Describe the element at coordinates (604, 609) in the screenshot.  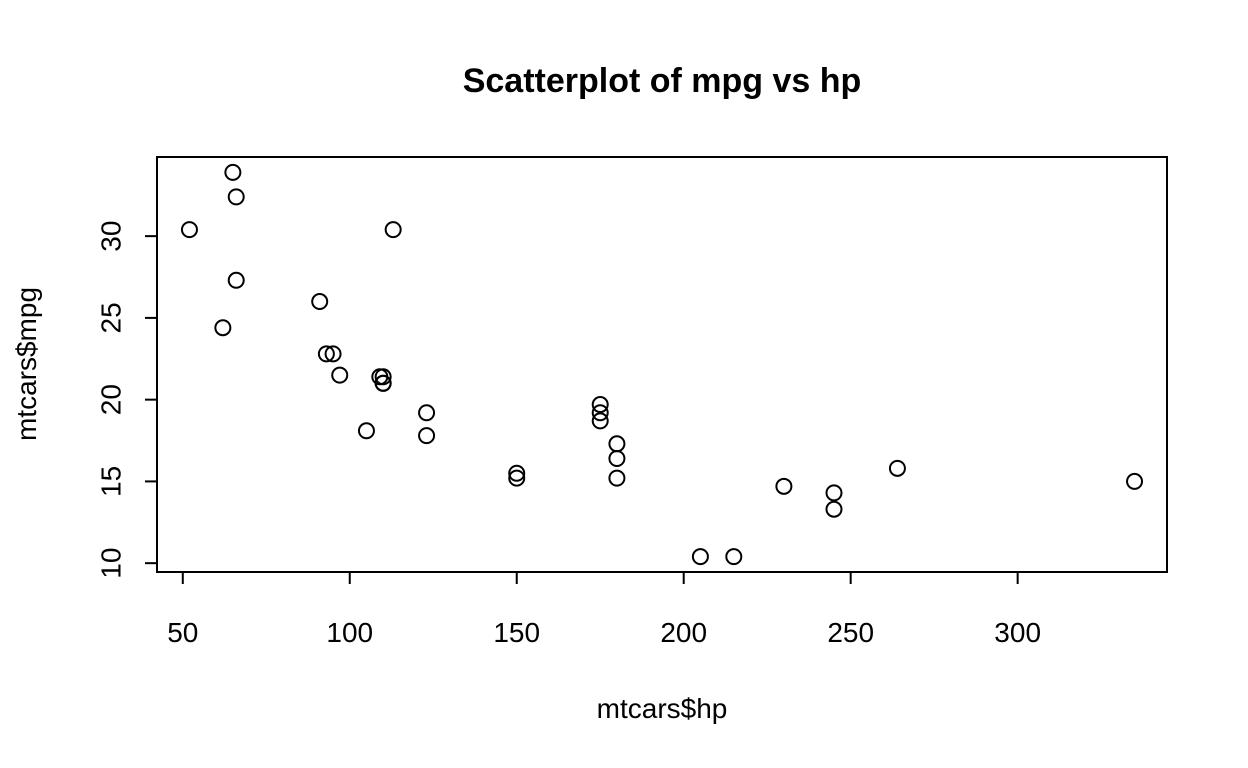
I see `x-axis: 50 100 150 200 250 300` at that location.